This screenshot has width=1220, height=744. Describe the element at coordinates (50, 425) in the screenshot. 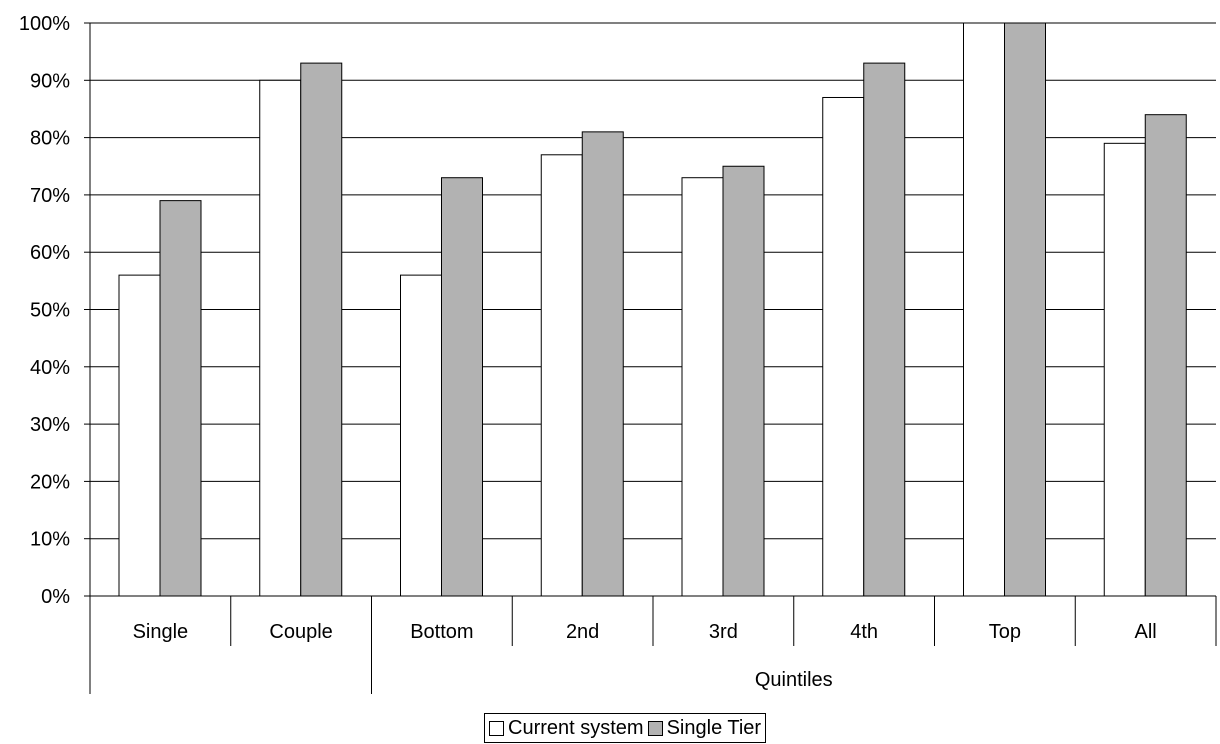

I see `y-tick-label: 30%` at that location.